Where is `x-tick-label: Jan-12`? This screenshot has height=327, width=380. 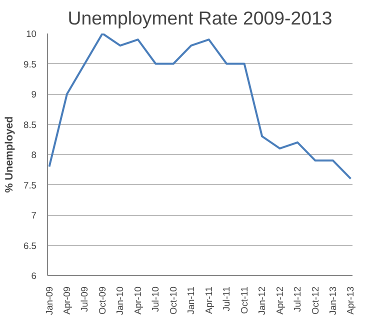 x-tick-label: Jan-12 is located at coordinates (262, 301).